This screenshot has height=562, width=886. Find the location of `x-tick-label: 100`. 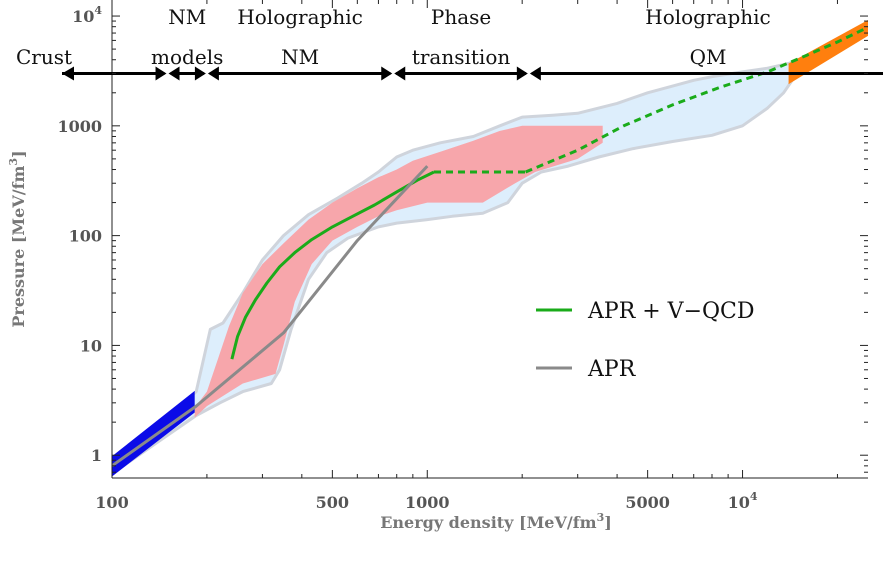

x-tick-label: 100 is located at coordinates (111, 502).